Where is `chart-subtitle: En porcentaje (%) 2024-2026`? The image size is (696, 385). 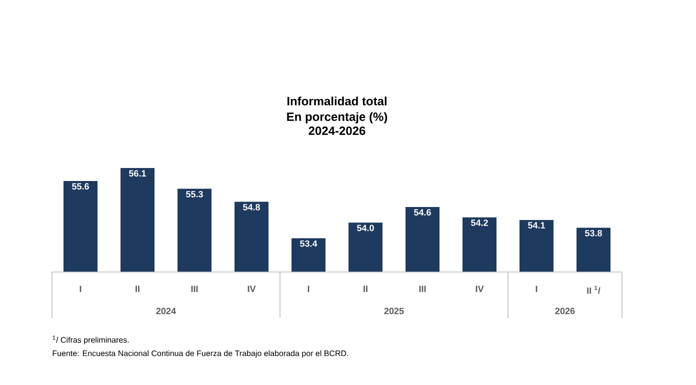 chart-subtitle: En porcentaje (%) 2024-2026 is located at coordinates (337, 123).